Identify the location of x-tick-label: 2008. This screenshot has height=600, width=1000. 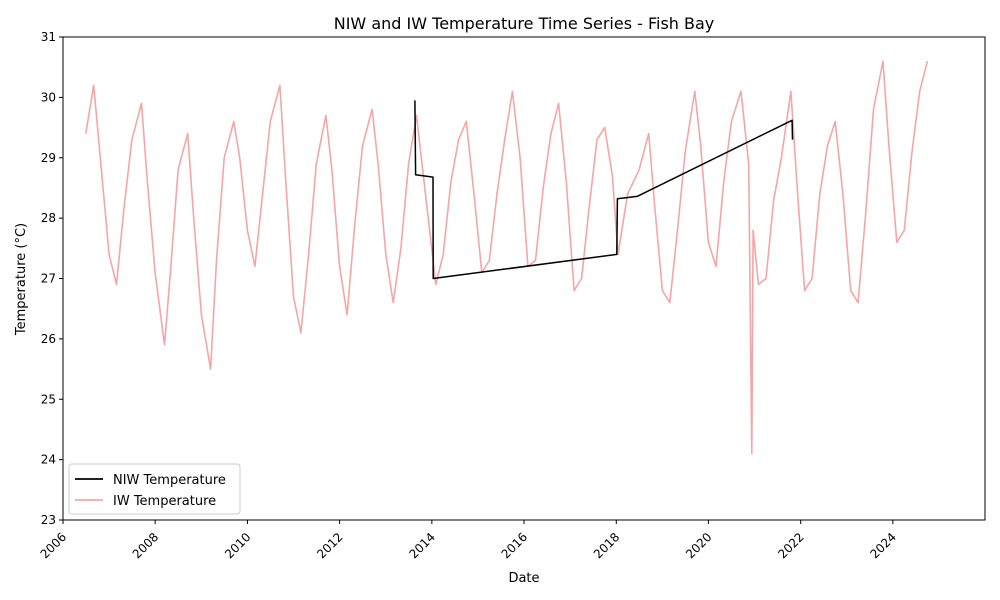
(145, 545).